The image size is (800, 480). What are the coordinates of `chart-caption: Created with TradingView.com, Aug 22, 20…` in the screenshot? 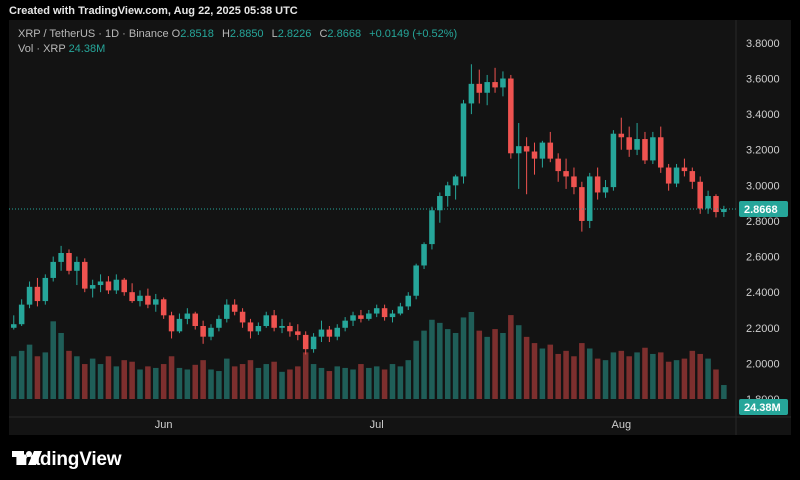 It's located at (153, 11).